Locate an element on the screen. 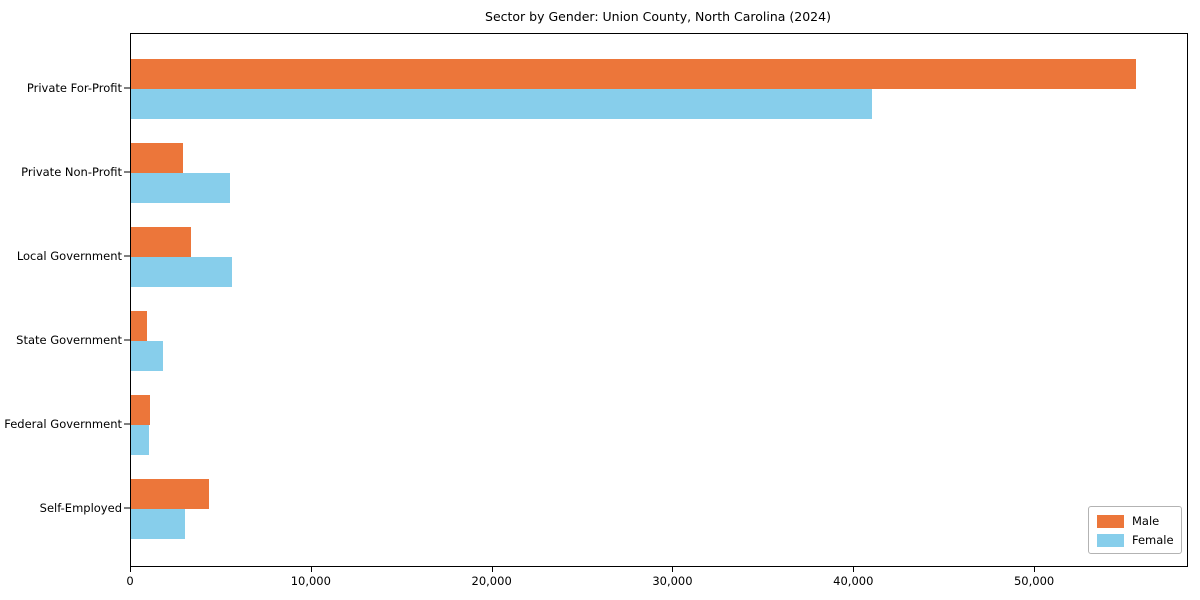  y-axis-label-private-for-profit: Private For-Profit is located at coordinates (74, 88).